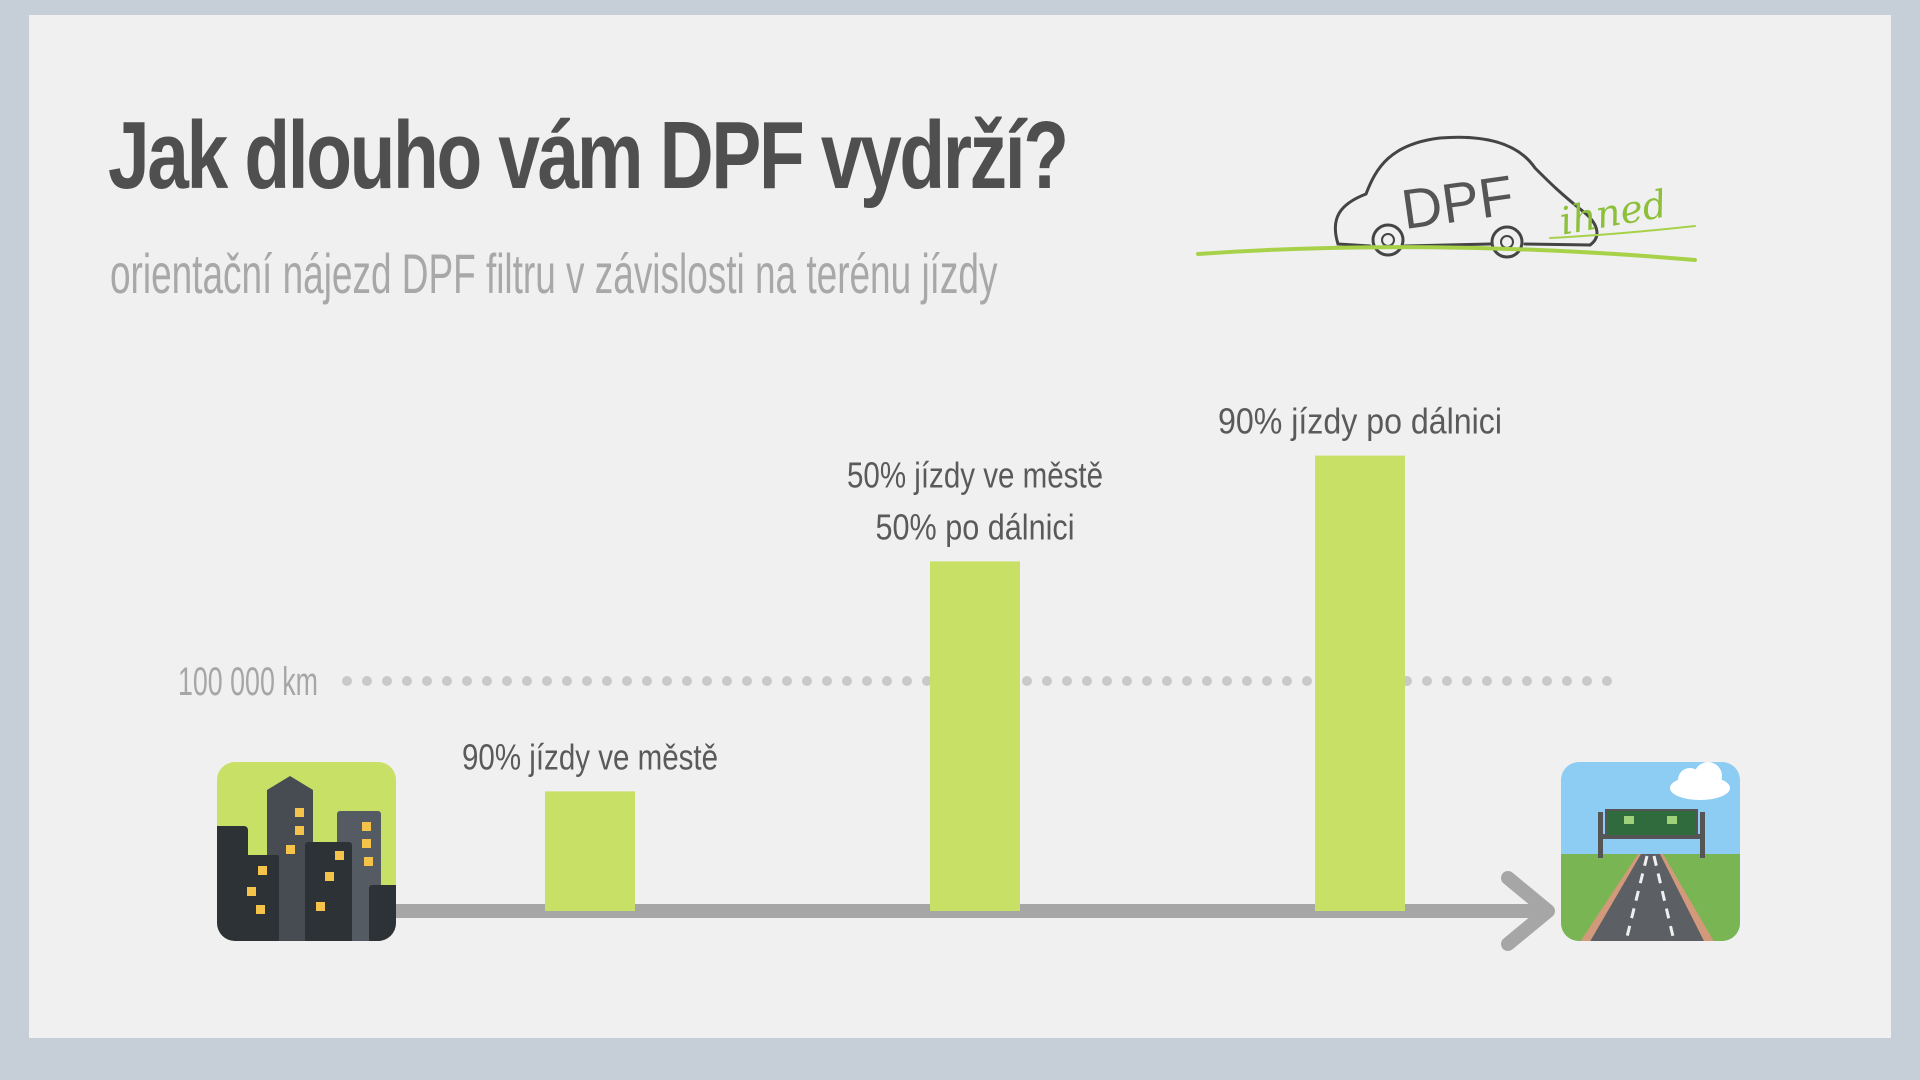  I want to click on page-title: Jak dlouho vám DPF vydrží?, so click(588, 155).